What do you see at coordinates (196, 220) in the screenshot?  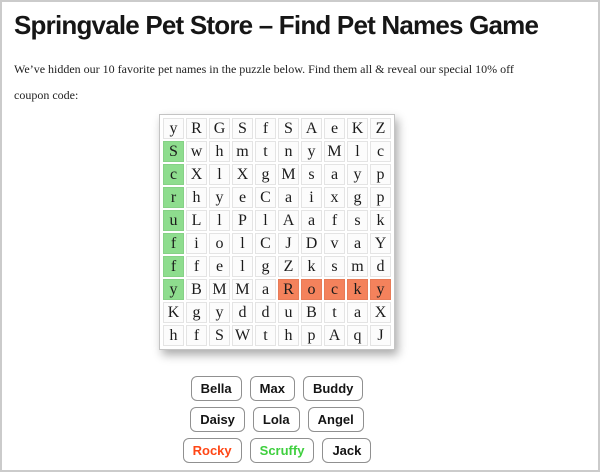 I see `grid-cell: L` at bounding box center [196, 220].